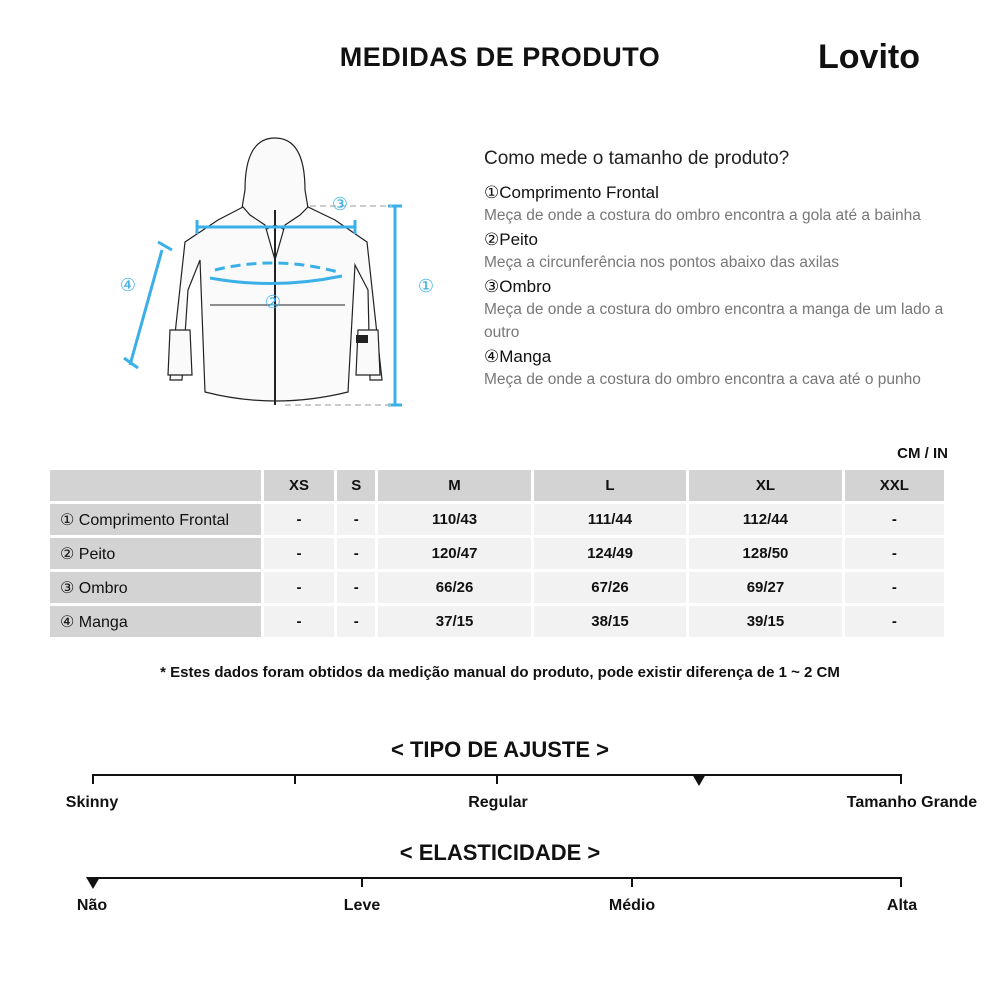 This screenshot has width=1000, height=1000. I want to click on elasticity-scale: Não Leve Médio Alta, so click(497, 895).